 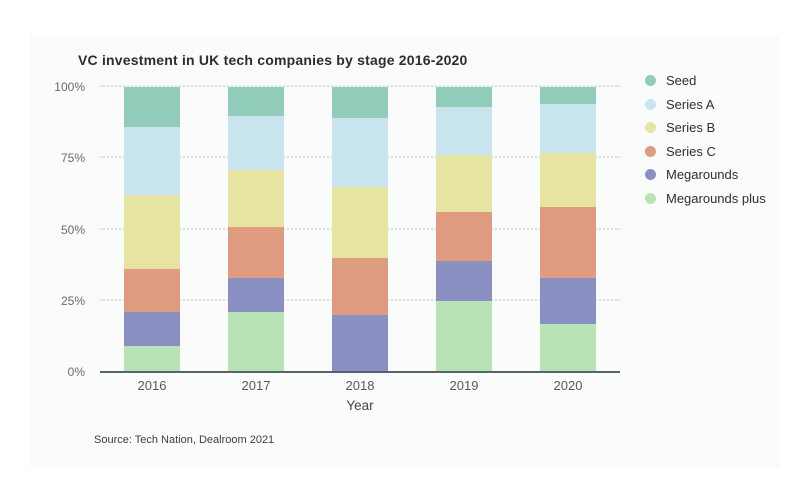 I want to click on legend-label-series-c: Series C, so click(x=691, y=151).